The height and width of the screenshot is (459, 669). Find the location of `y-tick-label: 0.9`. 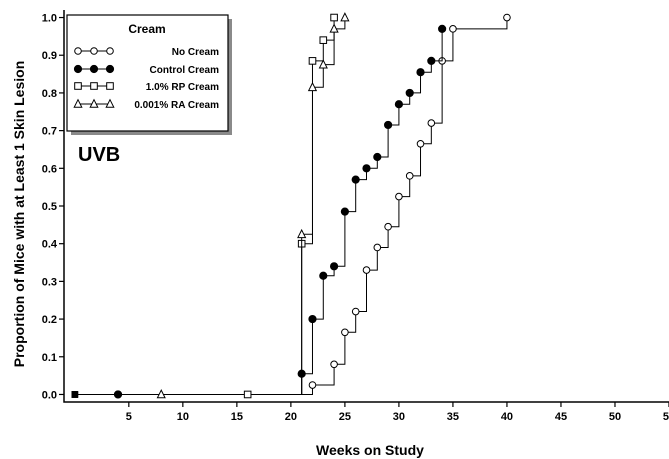

y-tick-label: 0.9 is located at coordinates (49, 56).